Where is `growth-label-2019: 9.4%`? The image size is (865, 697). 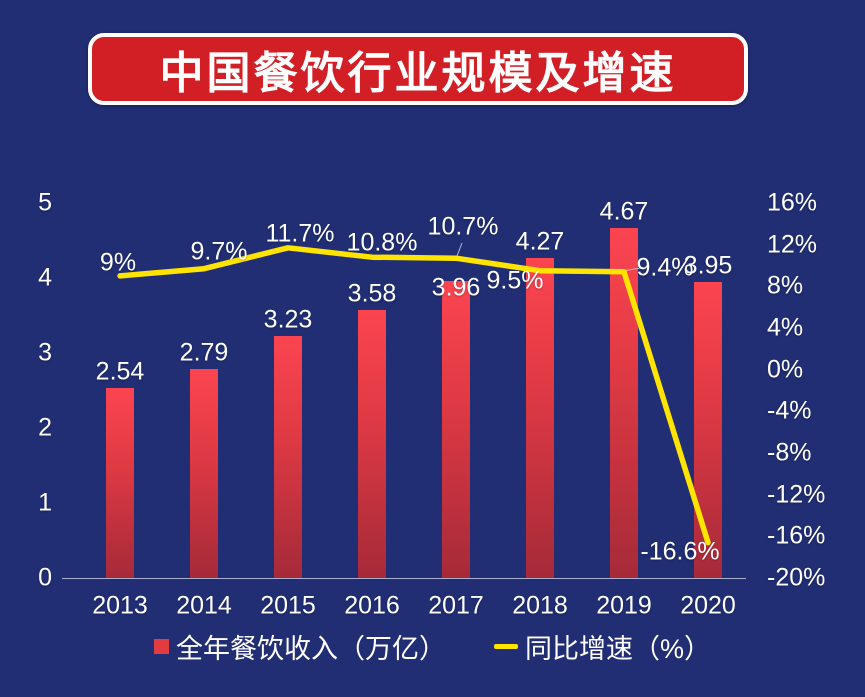 growth-label-2019: 9.4% is located at coordinates (665, 267).